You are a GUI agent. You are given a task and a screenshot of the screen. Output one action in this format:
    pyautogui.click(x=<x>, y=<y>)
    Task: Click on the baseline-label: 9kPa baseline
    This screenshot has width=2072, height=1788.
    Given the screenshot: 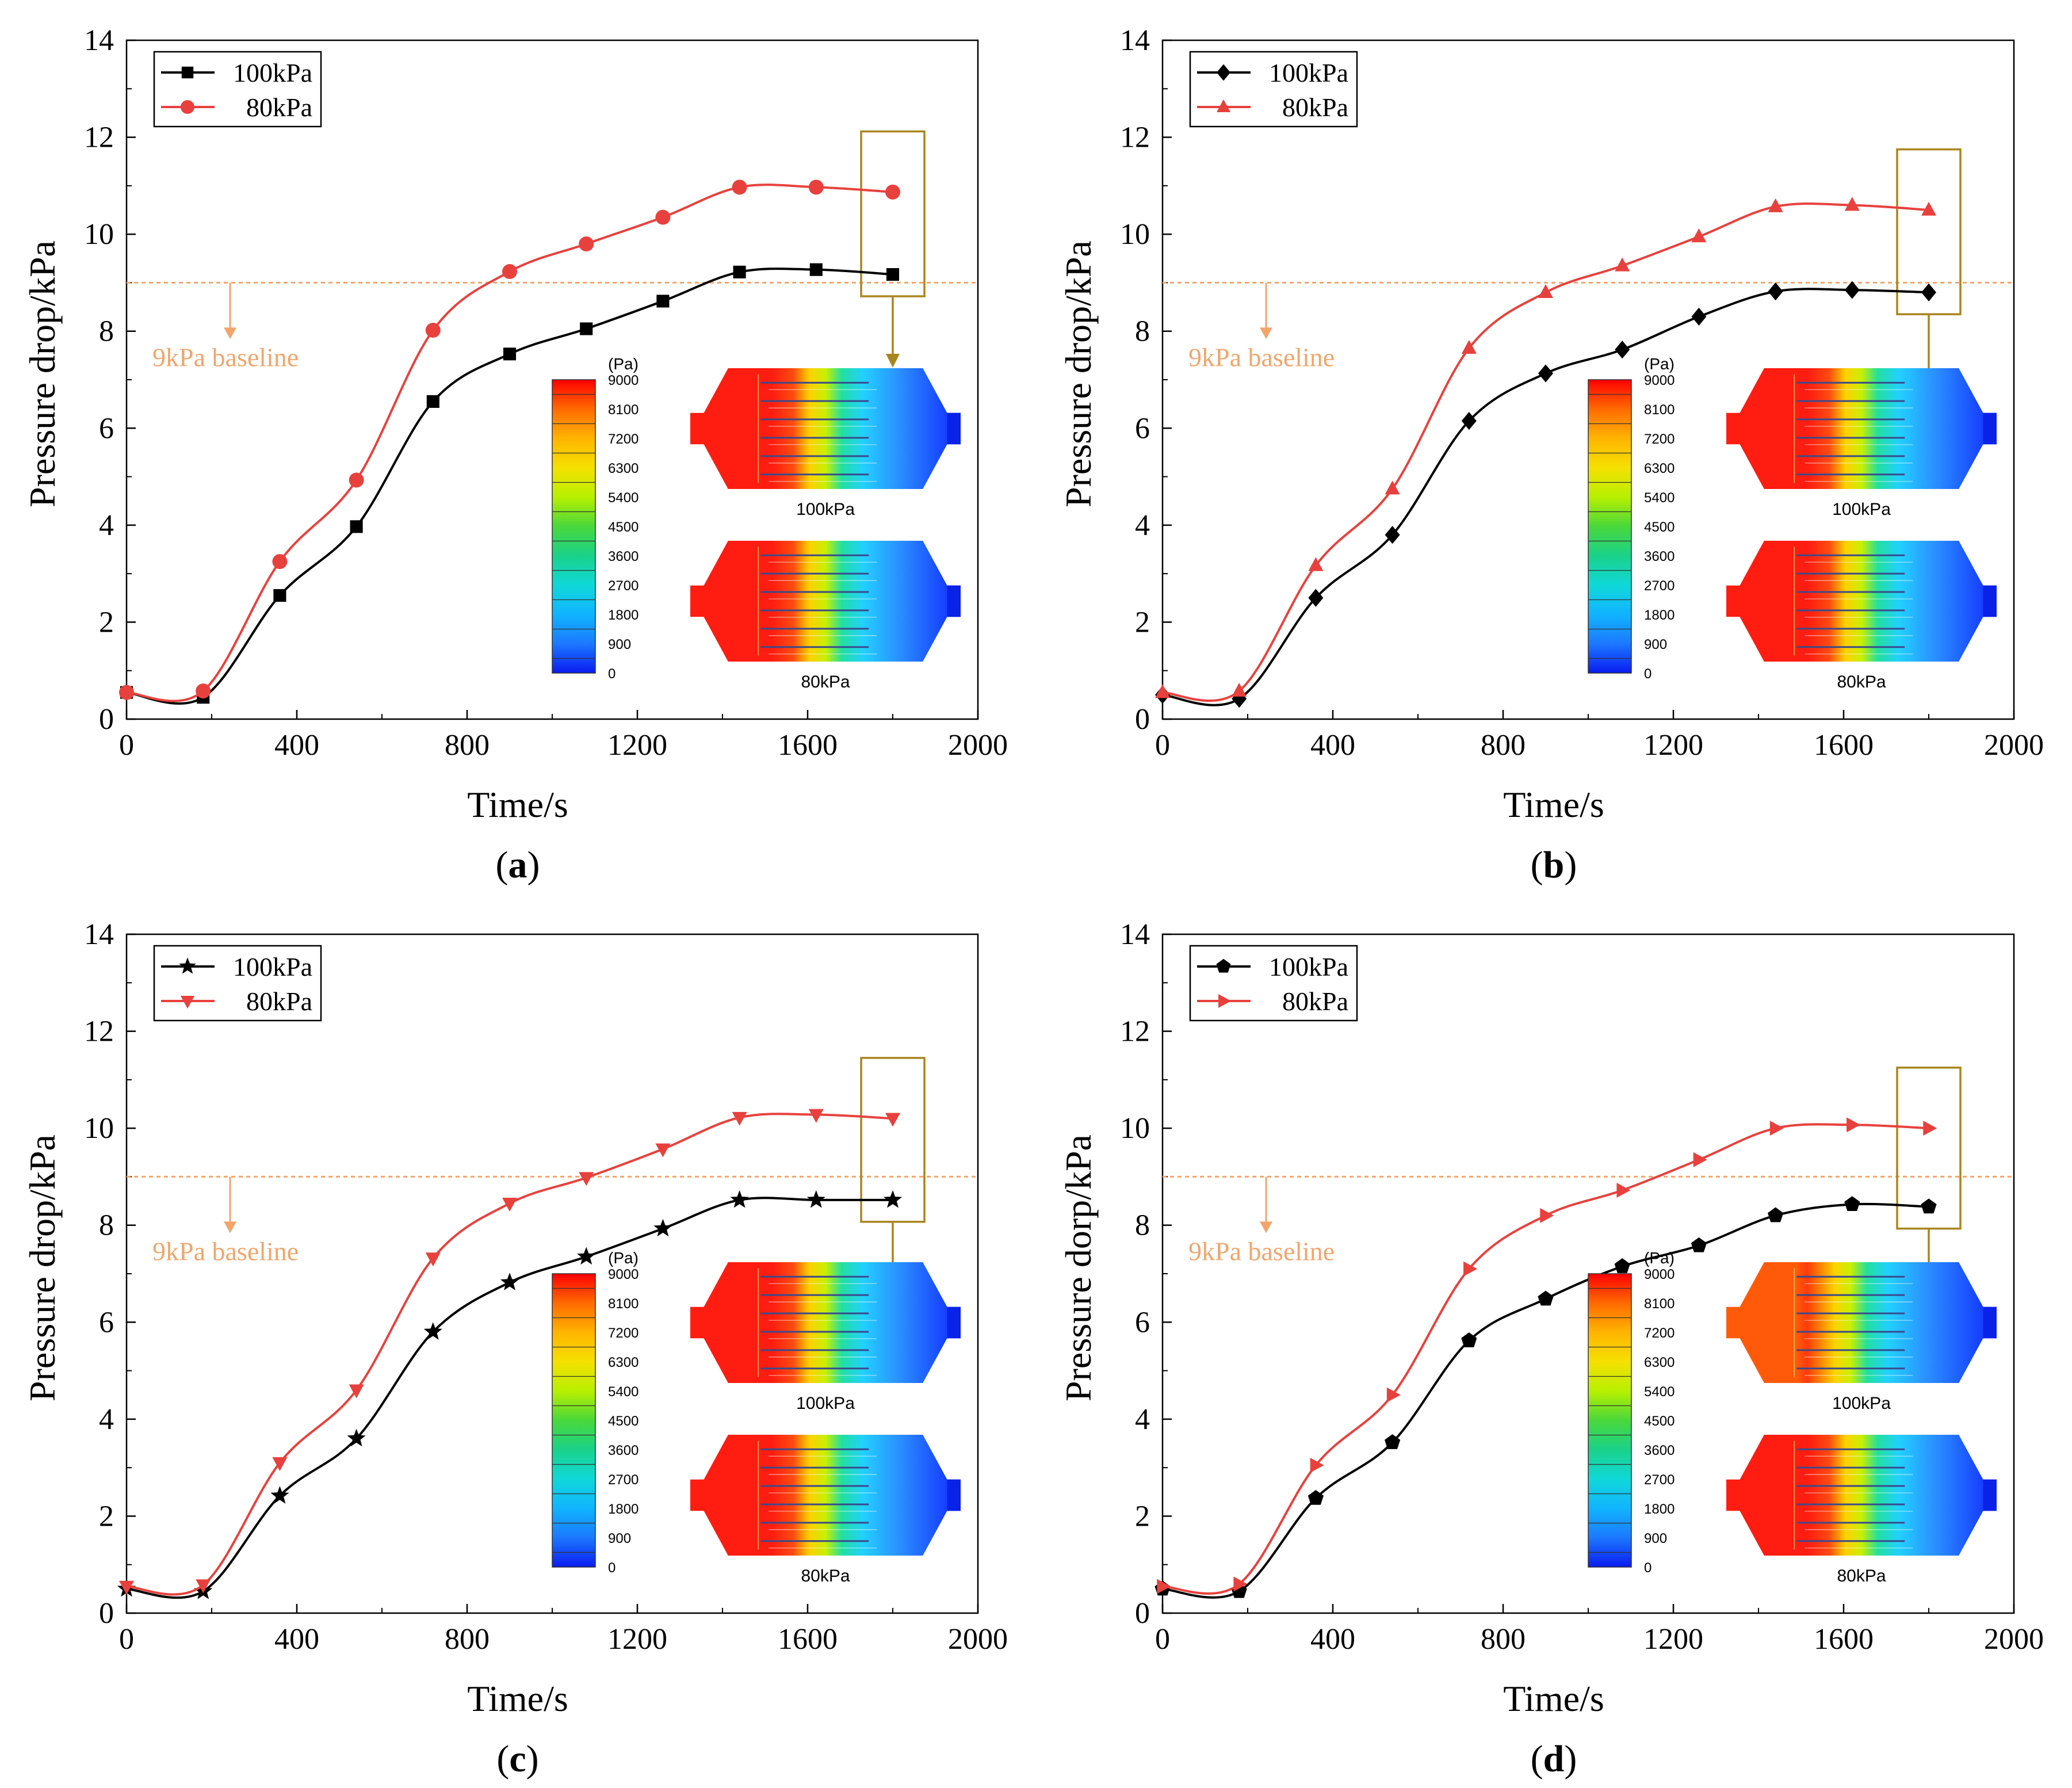 What is the action you would take?
    pyautogui.click(x=1261, y=357)
    